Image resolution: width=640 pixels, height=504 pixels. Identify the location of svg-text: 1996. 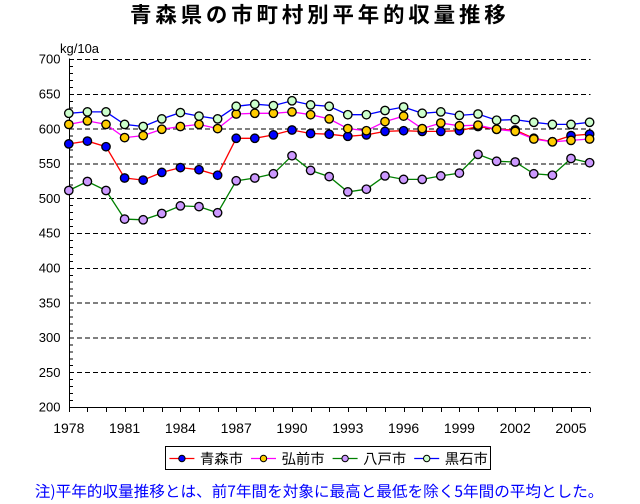
(403, 428).